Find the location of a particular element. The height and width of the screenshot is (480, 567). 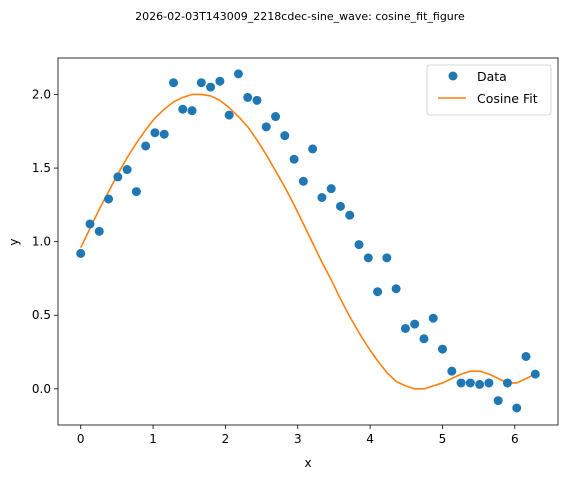

x-axis-label: x is located at coordinates (307, 463).